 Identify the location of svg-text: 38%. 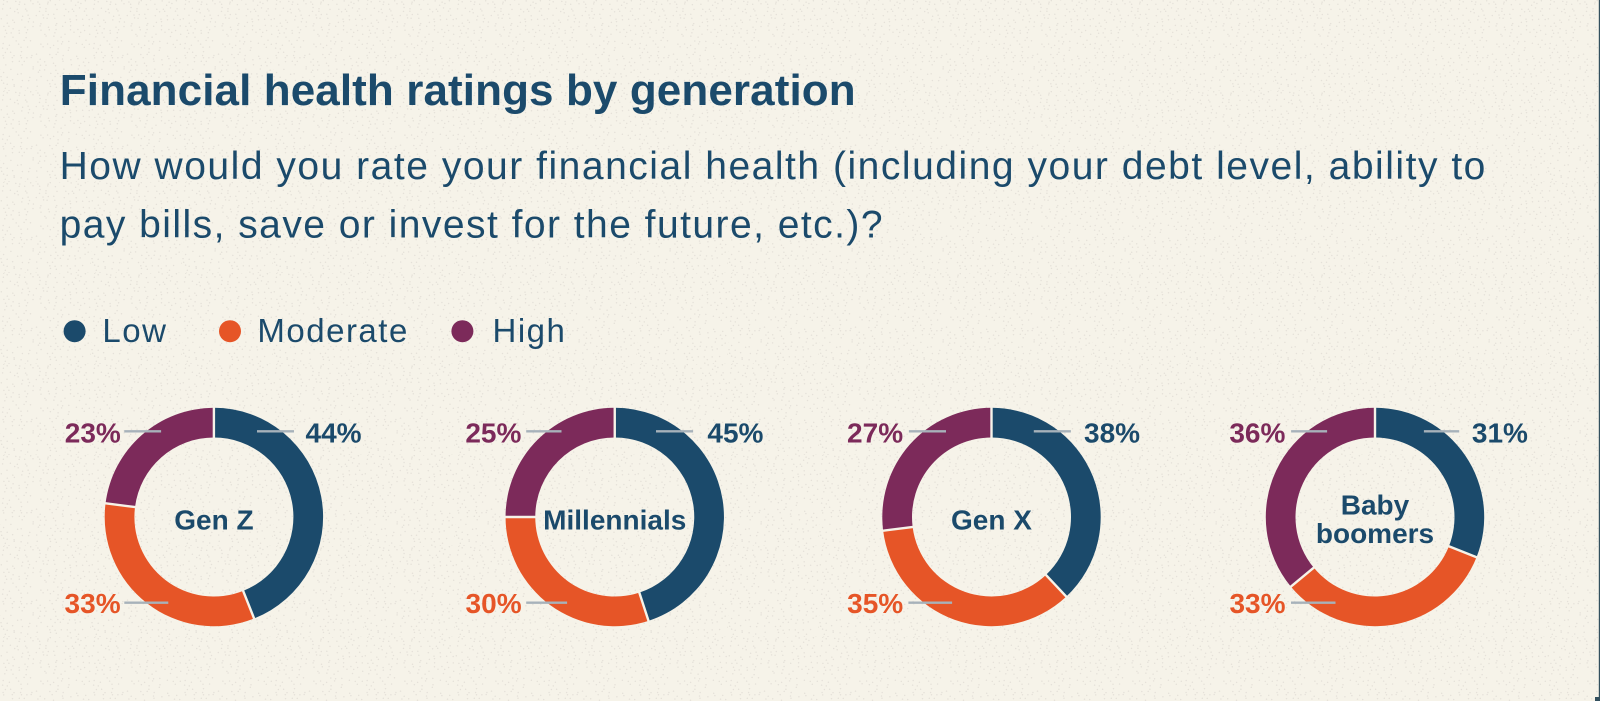
(1112, 432).